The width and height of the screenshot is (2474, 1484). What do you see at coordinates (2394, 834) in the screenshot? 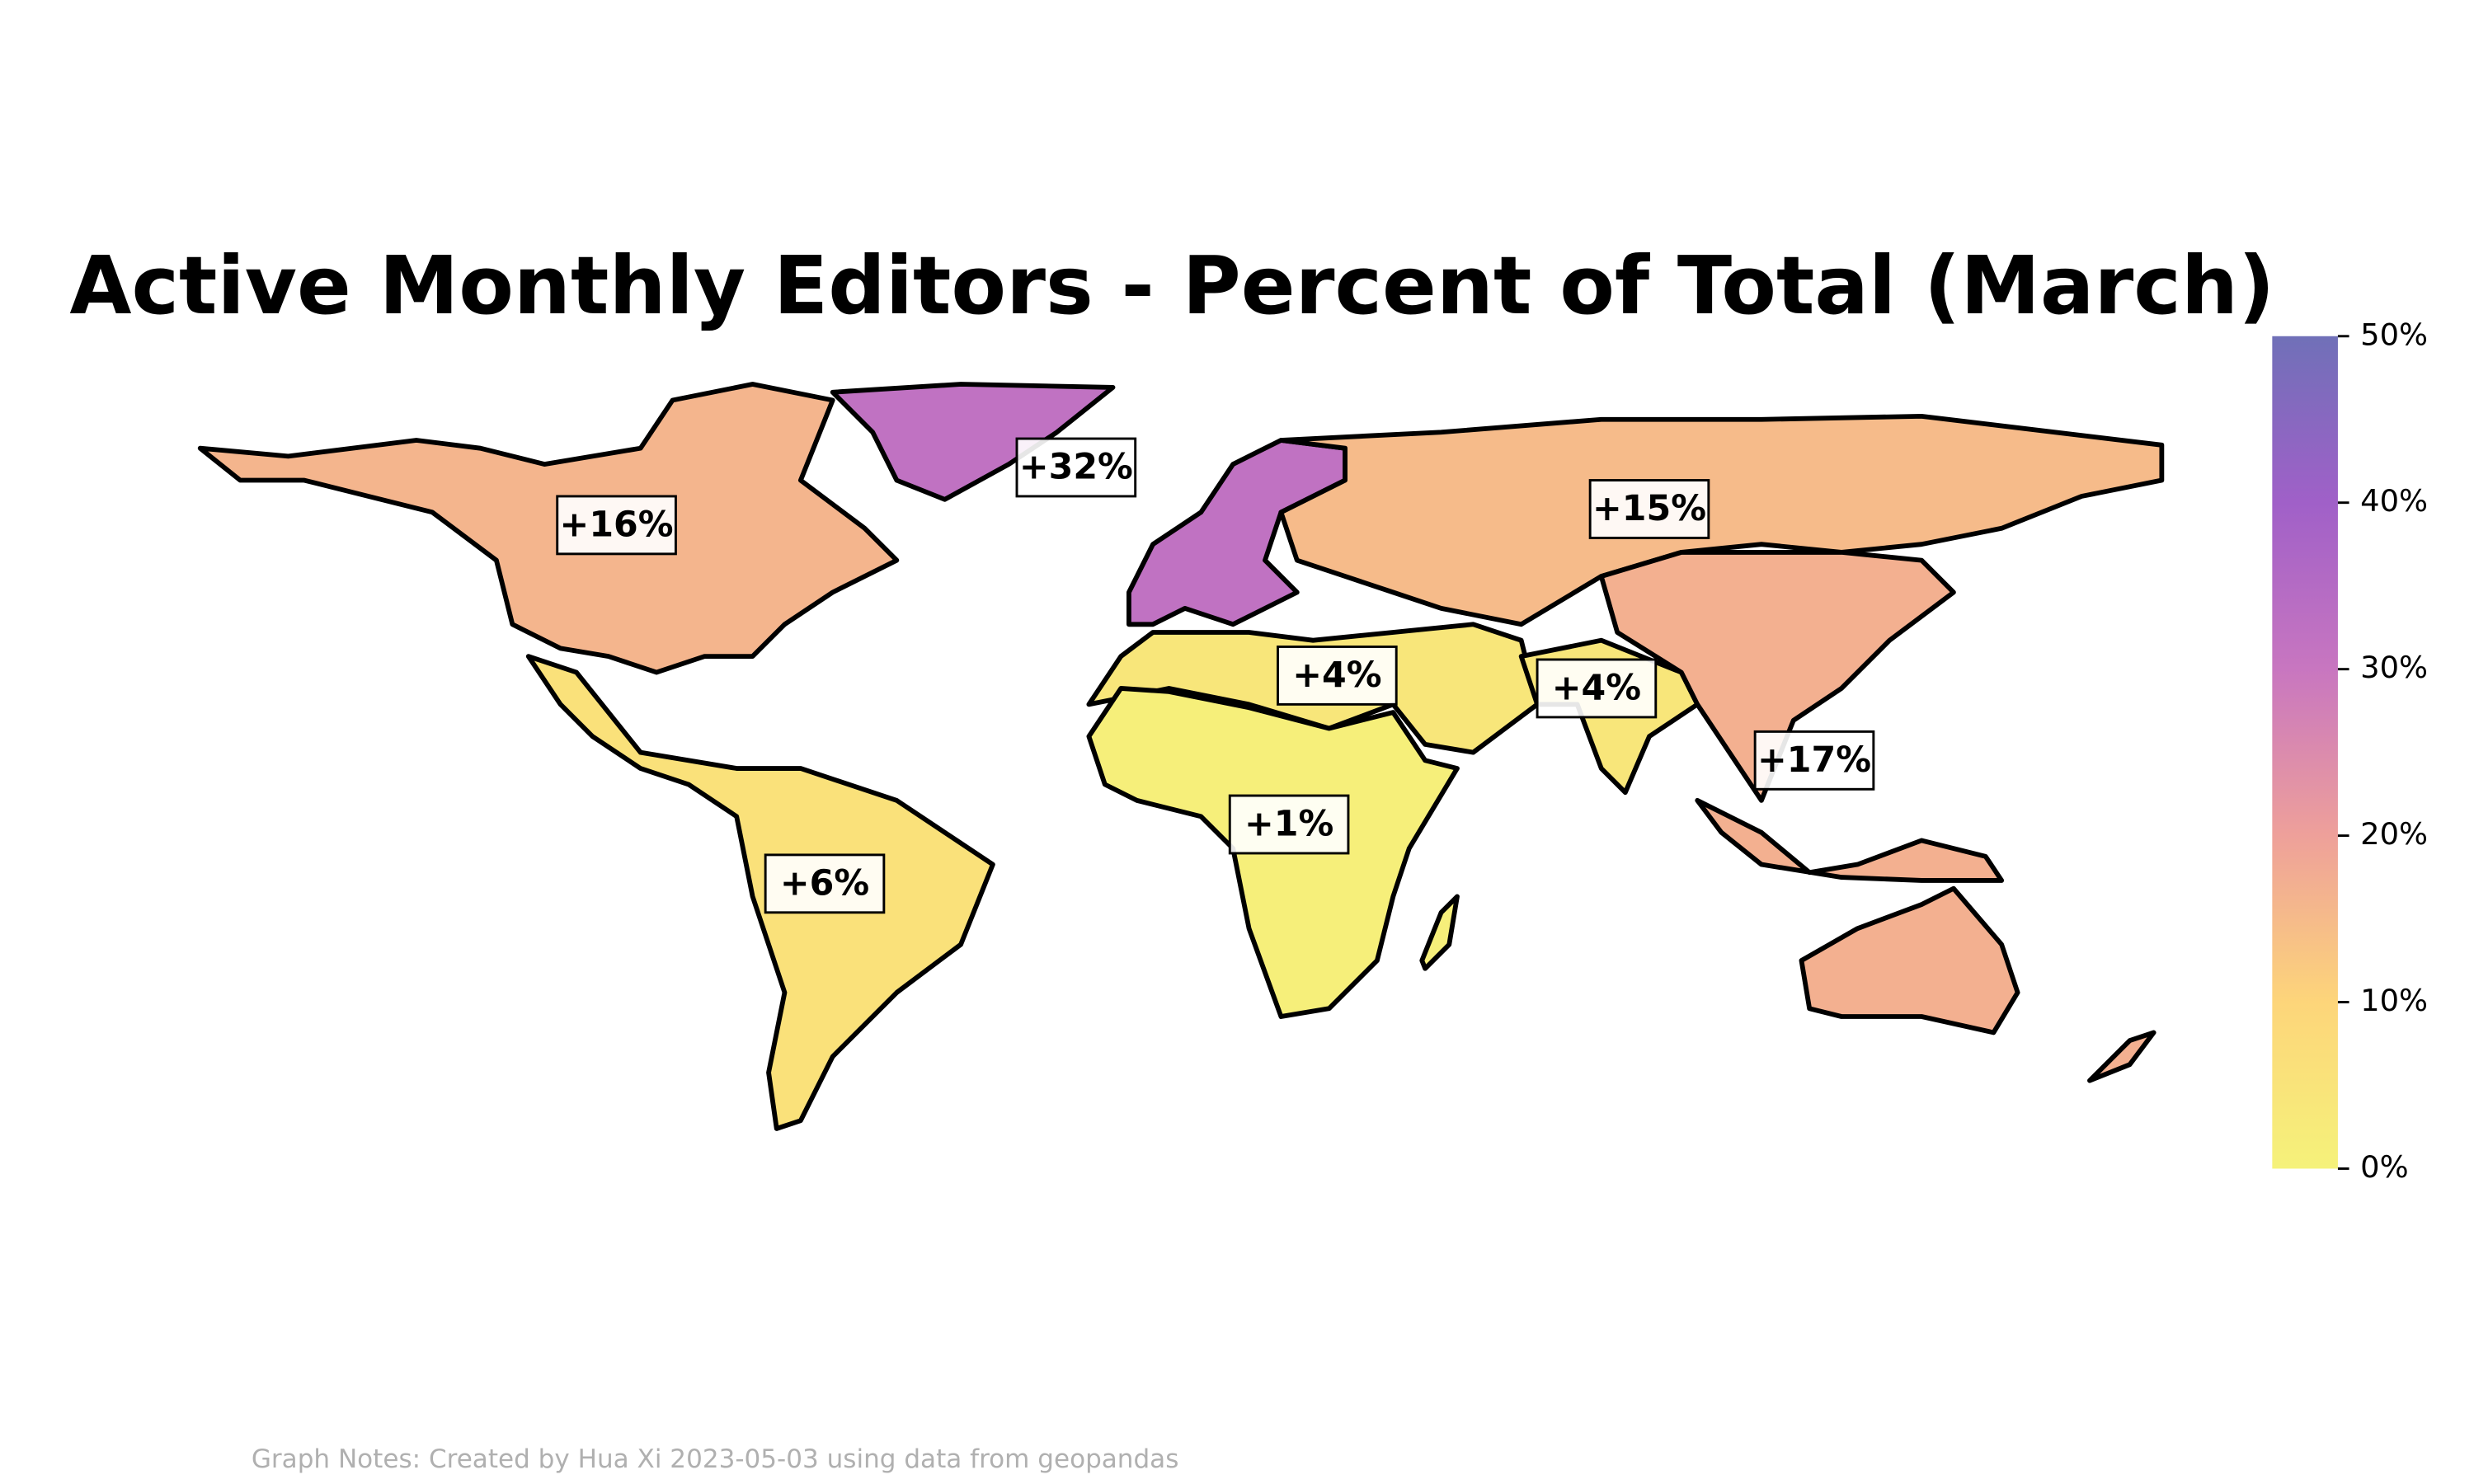
I see `colorbar-tick-label: 20%` at bounding box center [2394, 834].